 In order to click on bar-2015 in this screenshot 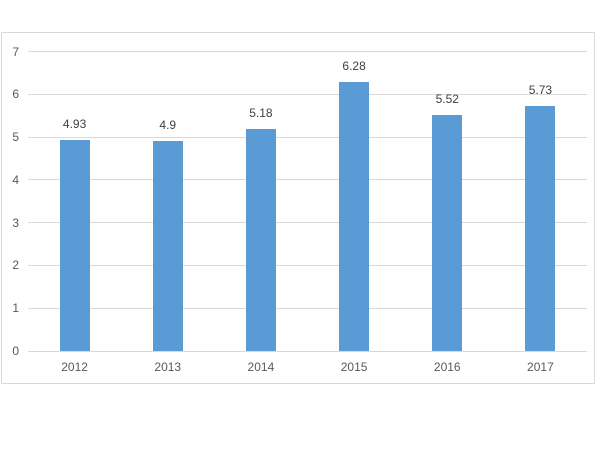, I will do `click(354, 216)`.